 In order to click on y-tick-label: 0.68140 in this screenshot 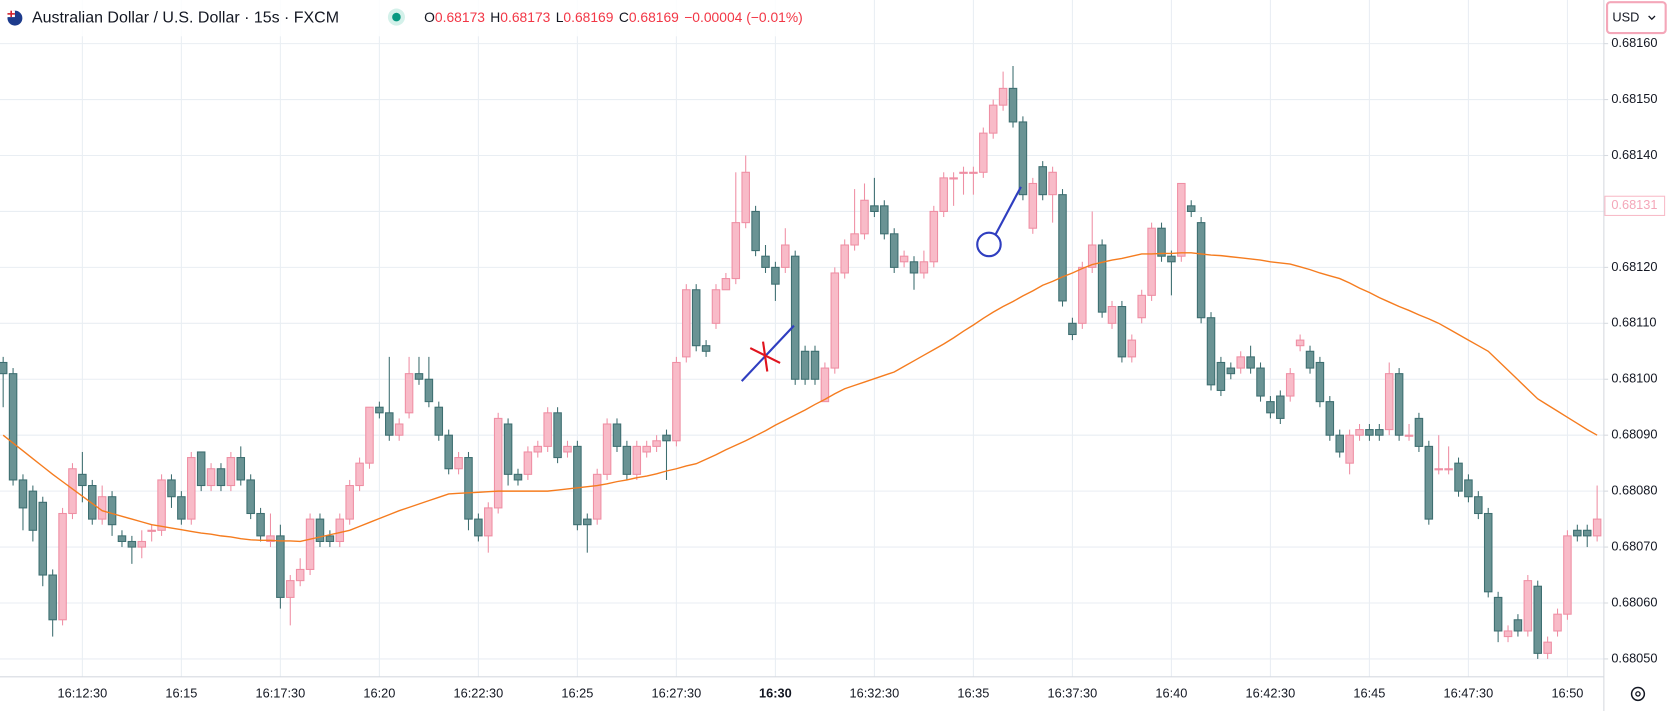, I will do `click(1634, 154)`.